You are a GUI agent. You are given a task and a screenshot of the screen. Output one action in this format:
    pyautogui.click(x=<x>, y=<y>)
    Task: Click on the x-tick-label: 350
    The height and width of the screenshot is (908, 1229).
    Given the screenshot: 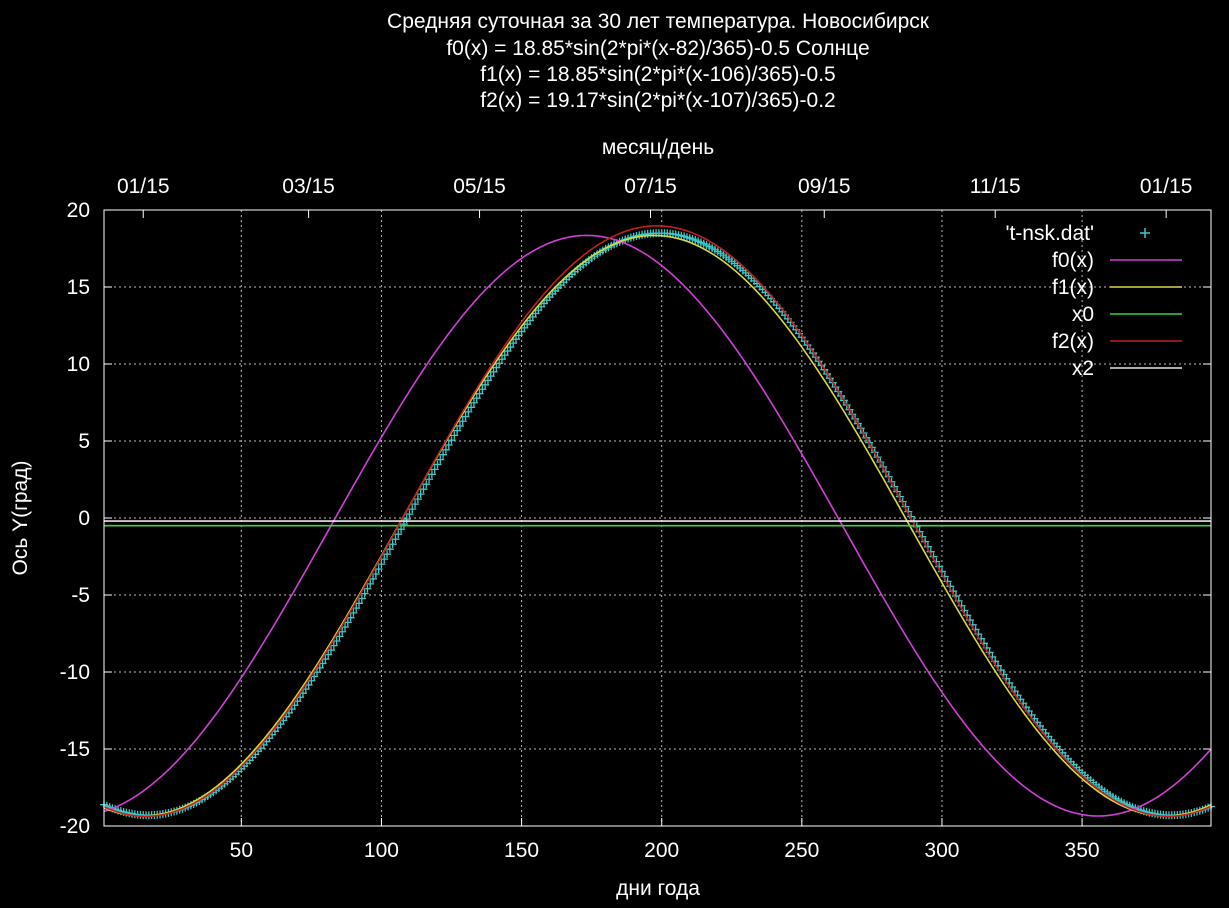 What is the action you would take?
    pyautogui.click(x=1082, y=850)
    